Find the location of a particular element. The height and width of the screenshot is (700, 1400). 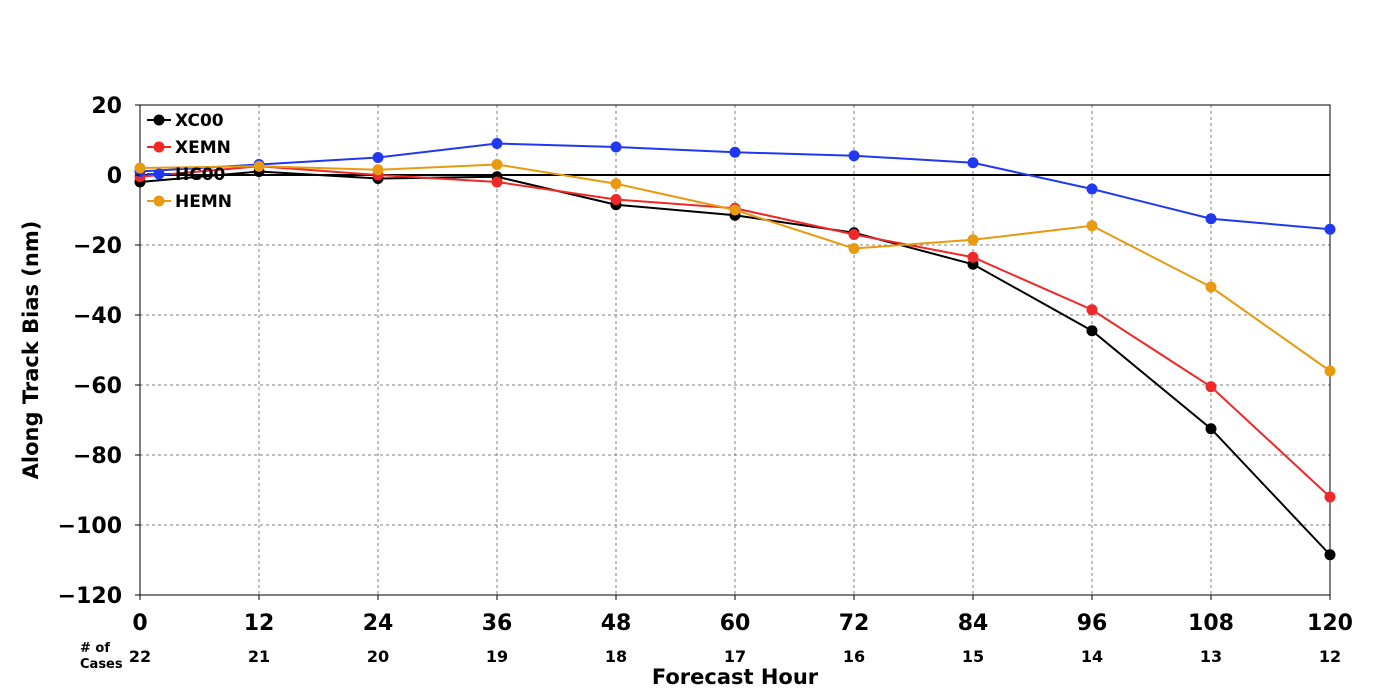

x-axis-title: Forecast Hour is located at coordinates (735, 677).